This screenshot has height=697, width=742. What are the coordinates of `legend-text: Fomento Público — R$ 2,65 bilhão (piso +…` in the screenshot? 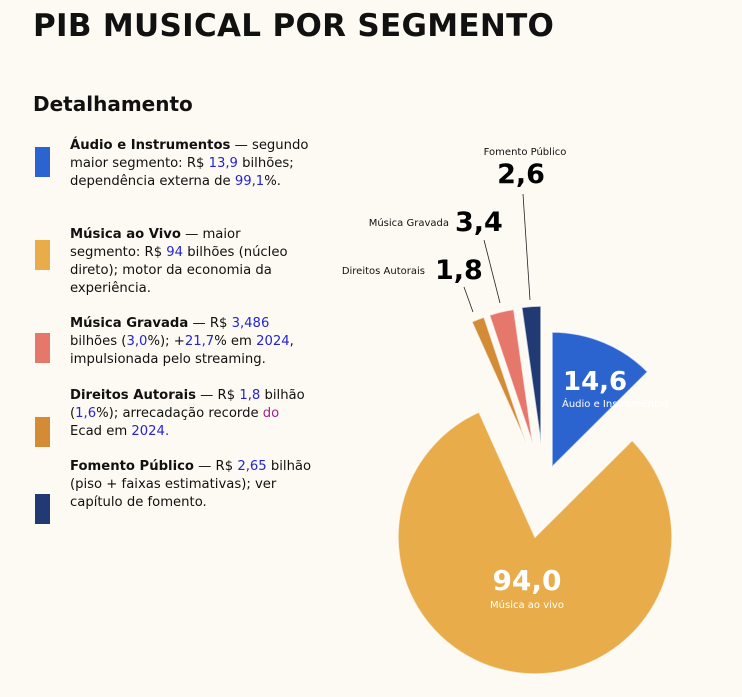 It's located at (192, 485).